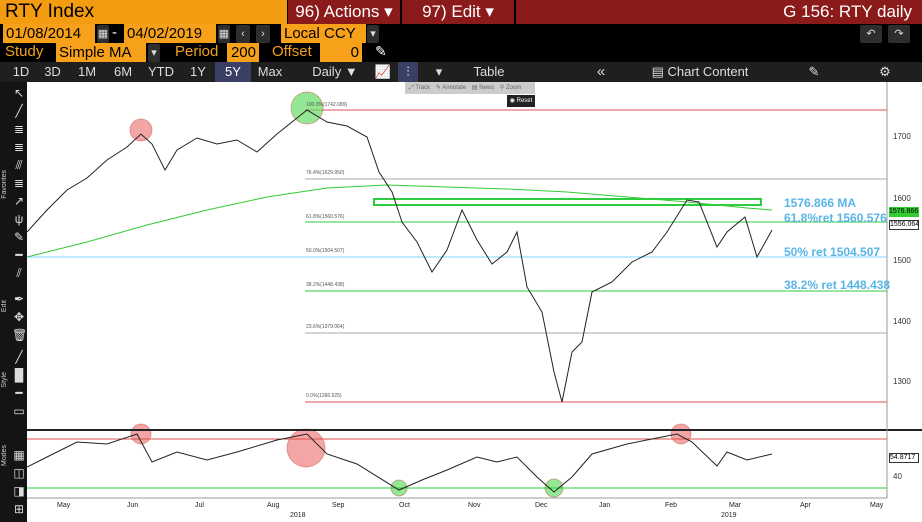 The height and width of the screenshot is (522, 922). I want to click on study-label: Study, so click(24, 51).